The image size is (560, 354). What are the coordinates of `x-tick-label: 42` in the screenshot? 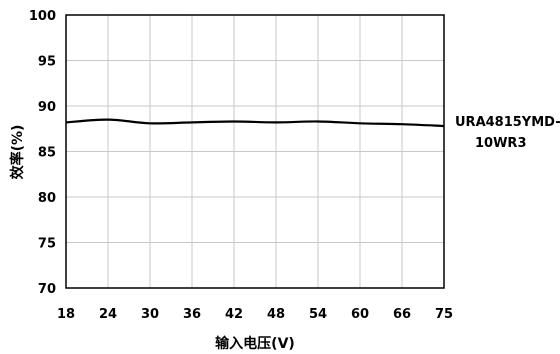 It's located at (234, 314).